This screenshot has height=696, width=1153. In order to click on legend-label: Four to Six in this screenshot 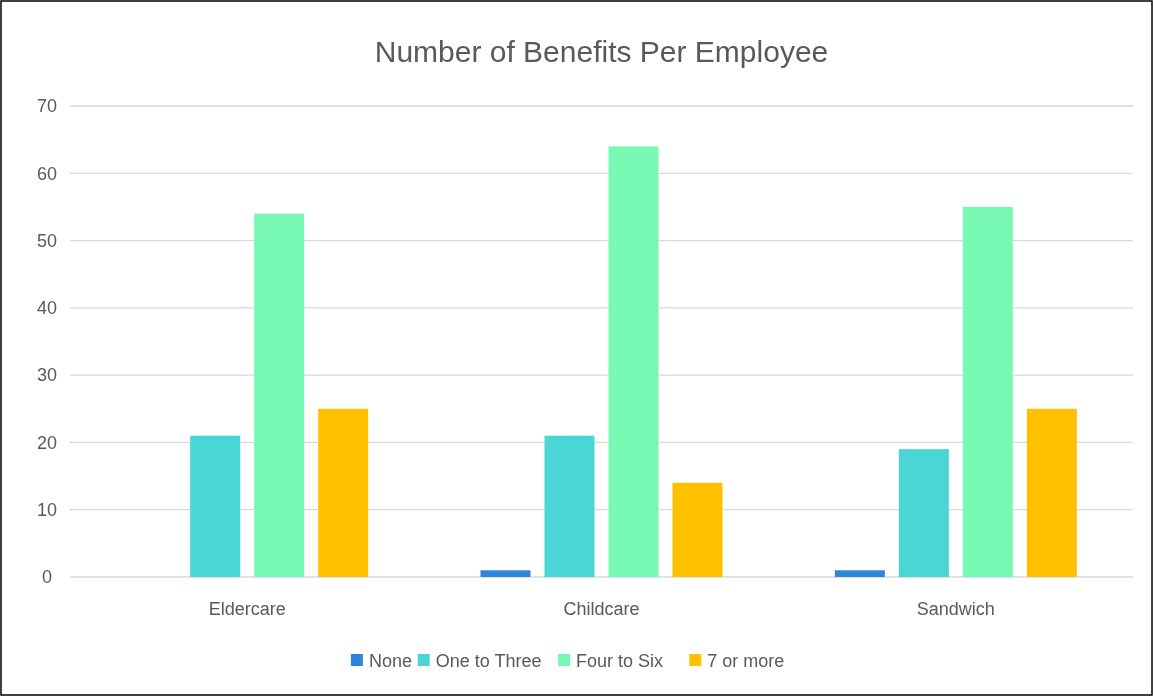, I will do `click(620, 661)`.